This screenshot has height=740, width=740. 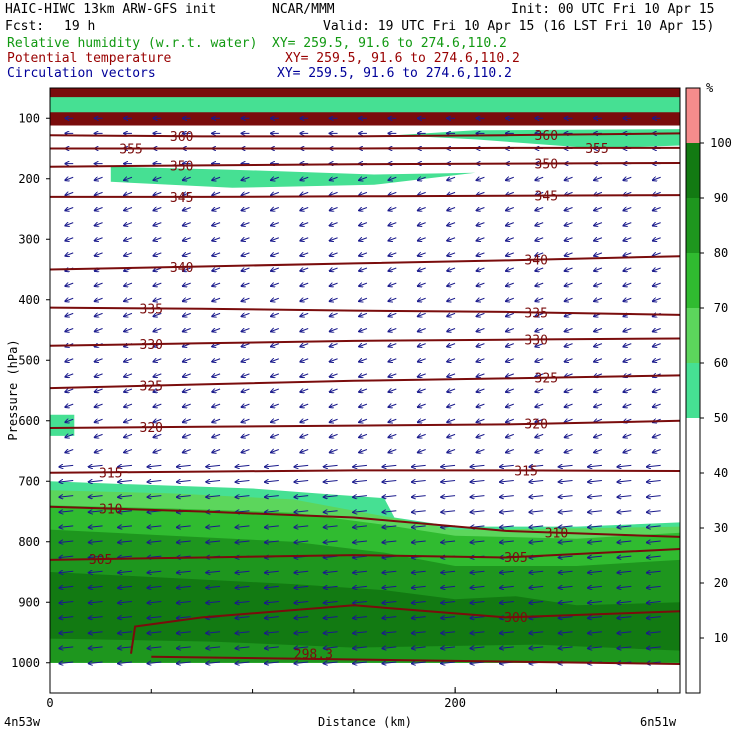 I want to click on theta-label-305-1: 305, so click(x=515, y=558).